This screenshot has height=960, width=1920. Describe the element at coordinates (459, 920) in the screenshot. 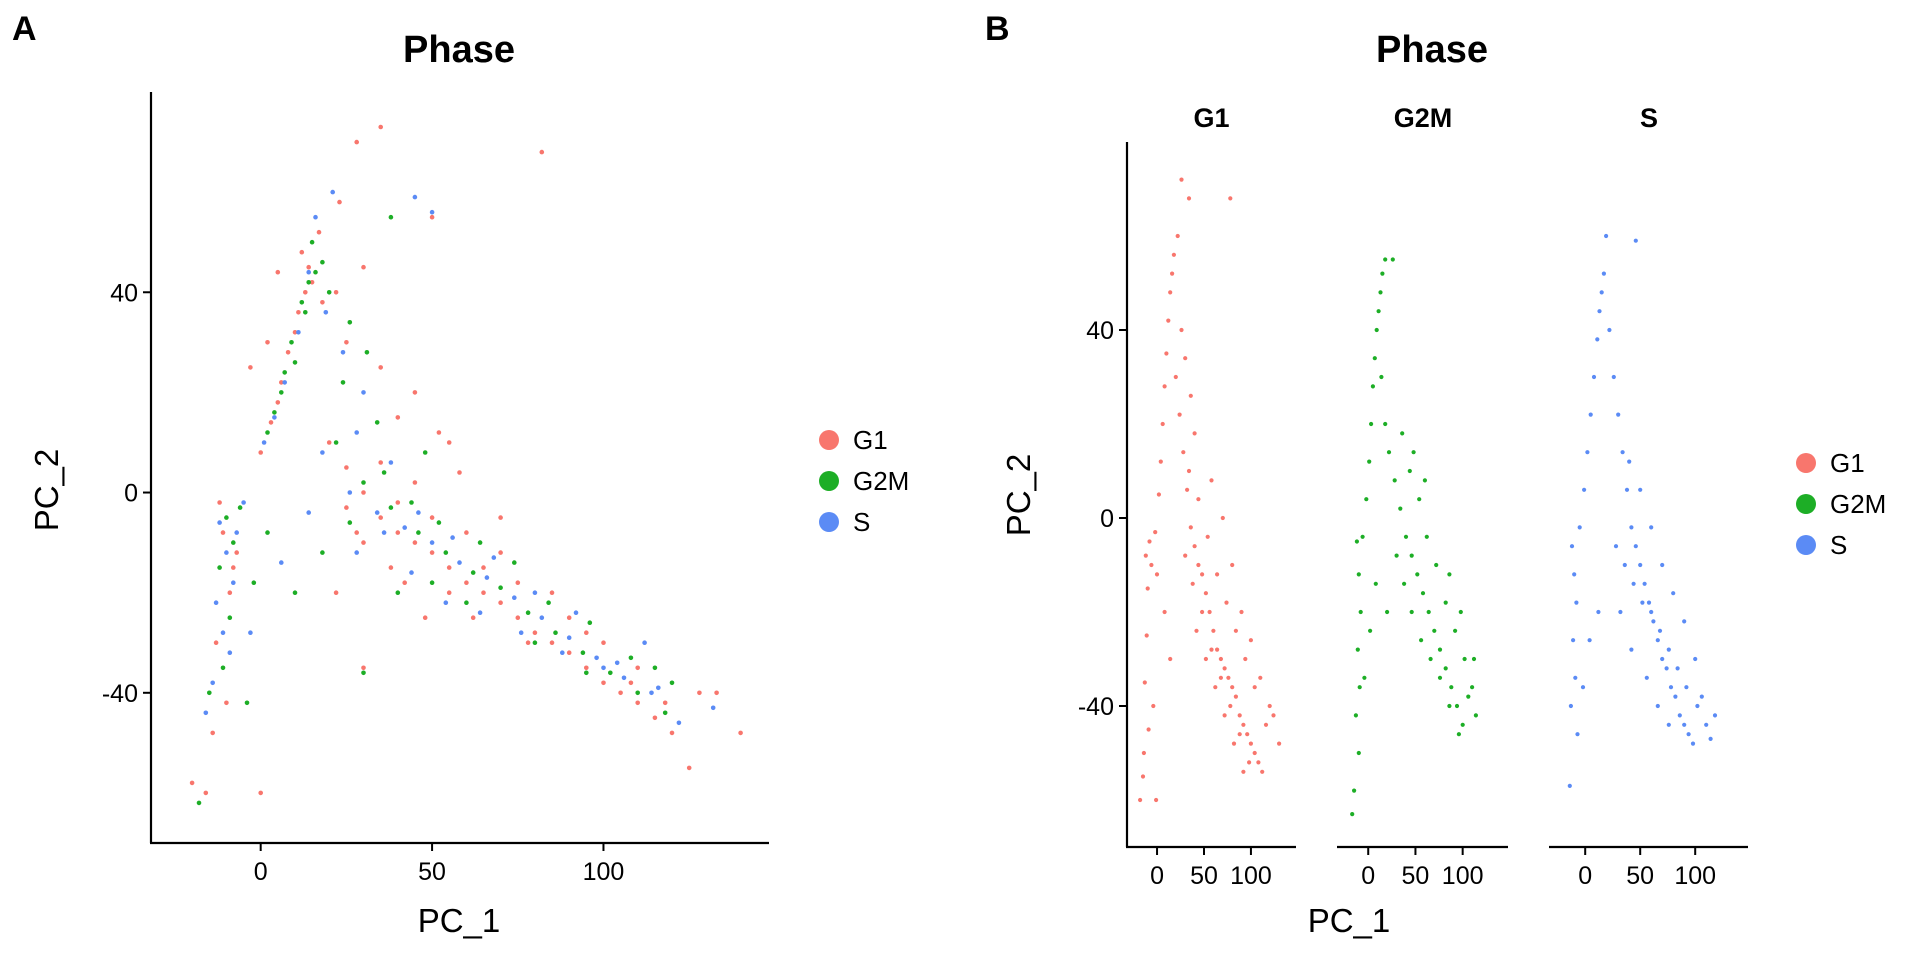

I see `panel-a-x-axis-title: PC_1` at that location.